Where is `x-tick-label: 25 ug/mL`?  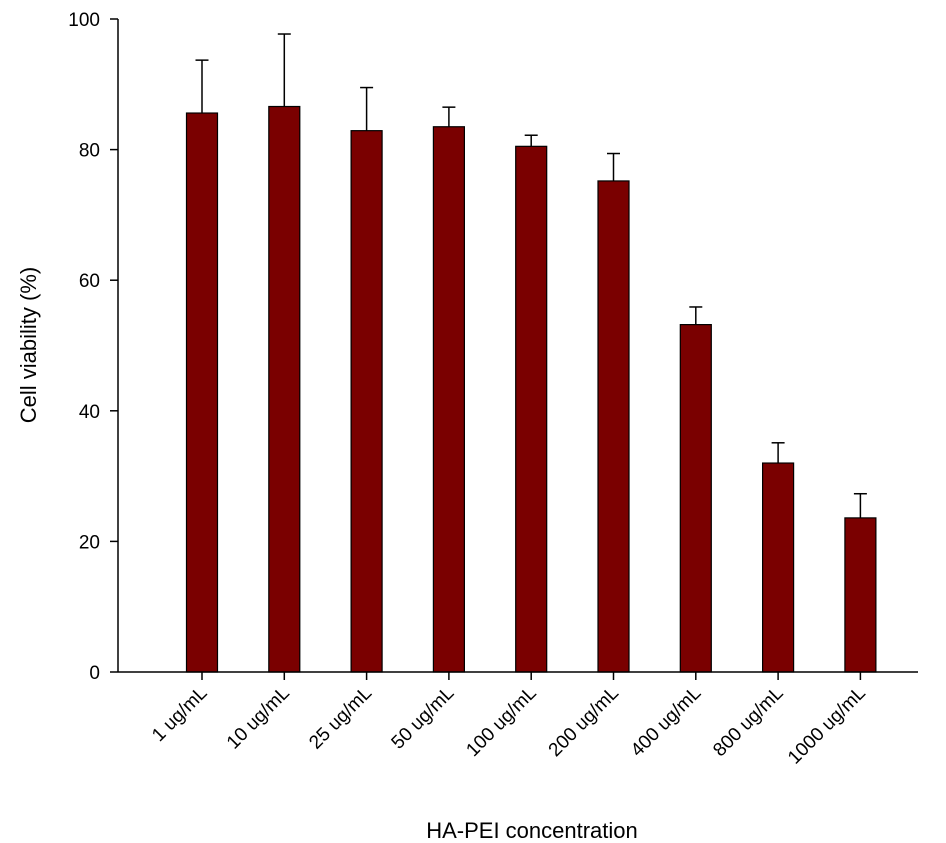
x-tick-label: 25 ug/mL is located at coordinates (340, 718).